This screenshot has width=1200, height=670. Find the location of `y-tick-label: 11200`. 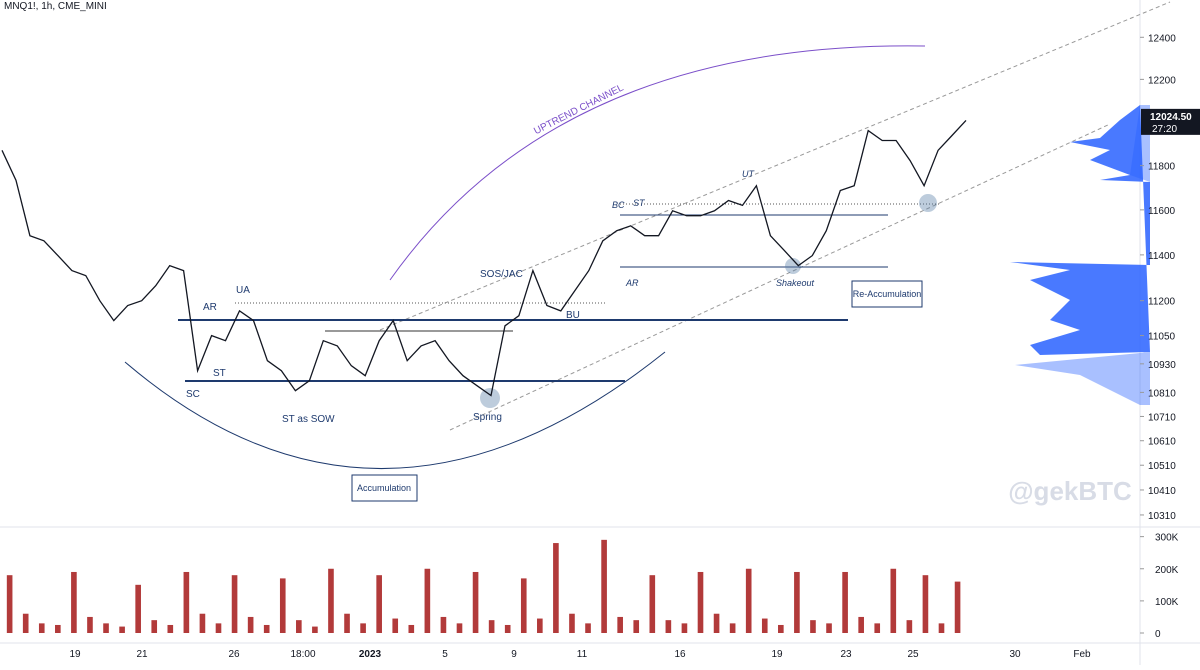

y-tick-label: 11200 is located at coordinates (1162, 302).